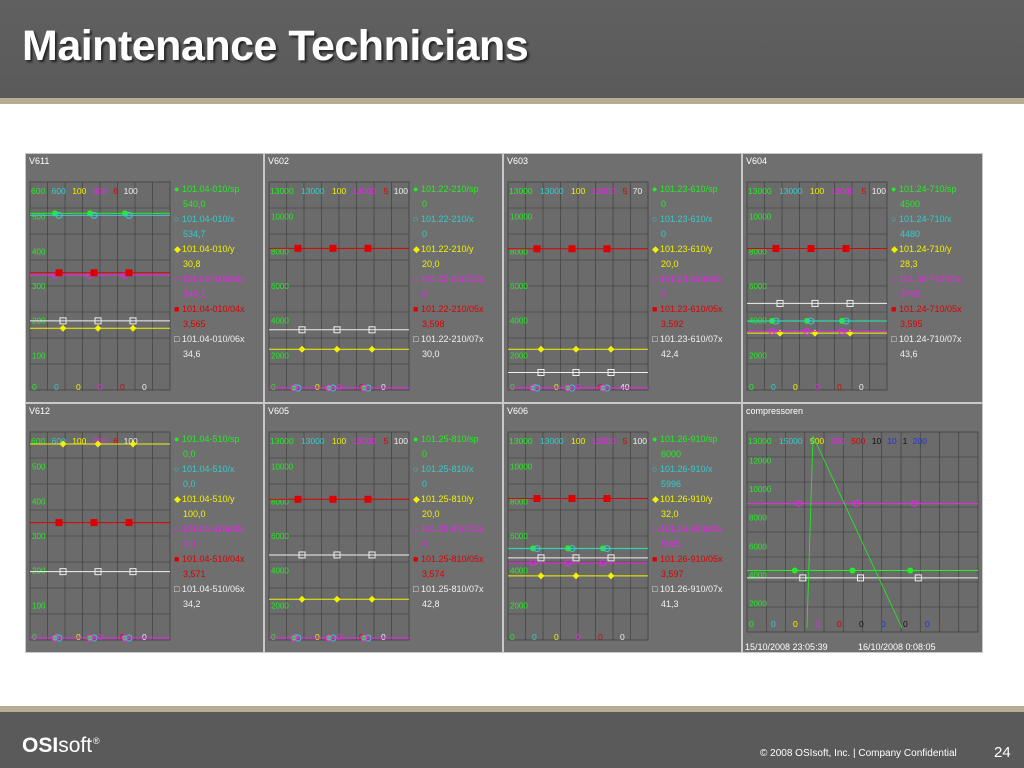 The width and height of the screenshot is (1024, 768). What do you see at coordinates (687, 279) in the screenshot?
I see `legend-tag: ○ 101.23-610/02x` at bounding box center [687, 279].